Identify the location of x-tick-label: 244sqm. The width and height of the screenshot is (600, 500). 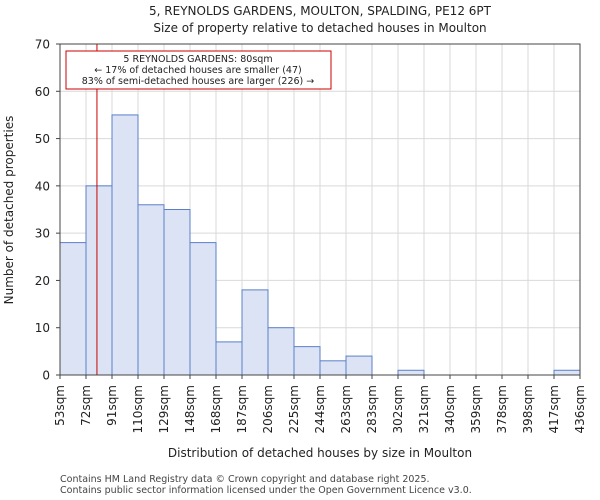
(320, 409).